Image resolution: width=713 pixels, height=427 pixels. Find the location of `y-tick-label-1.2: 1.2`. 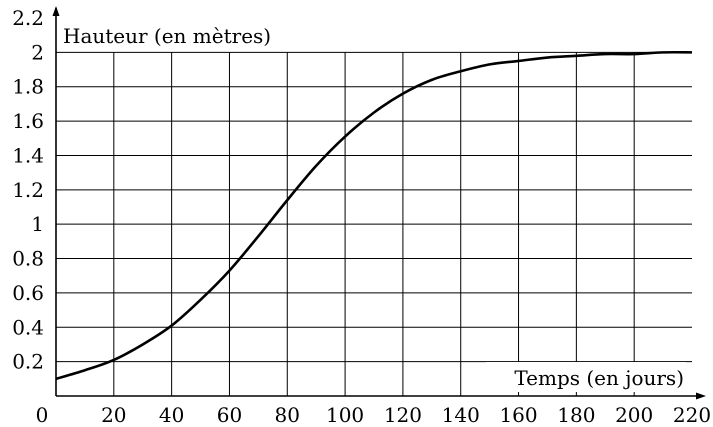

y-tick-label-1.2: 1.2 is located at coordinates (28, 190).